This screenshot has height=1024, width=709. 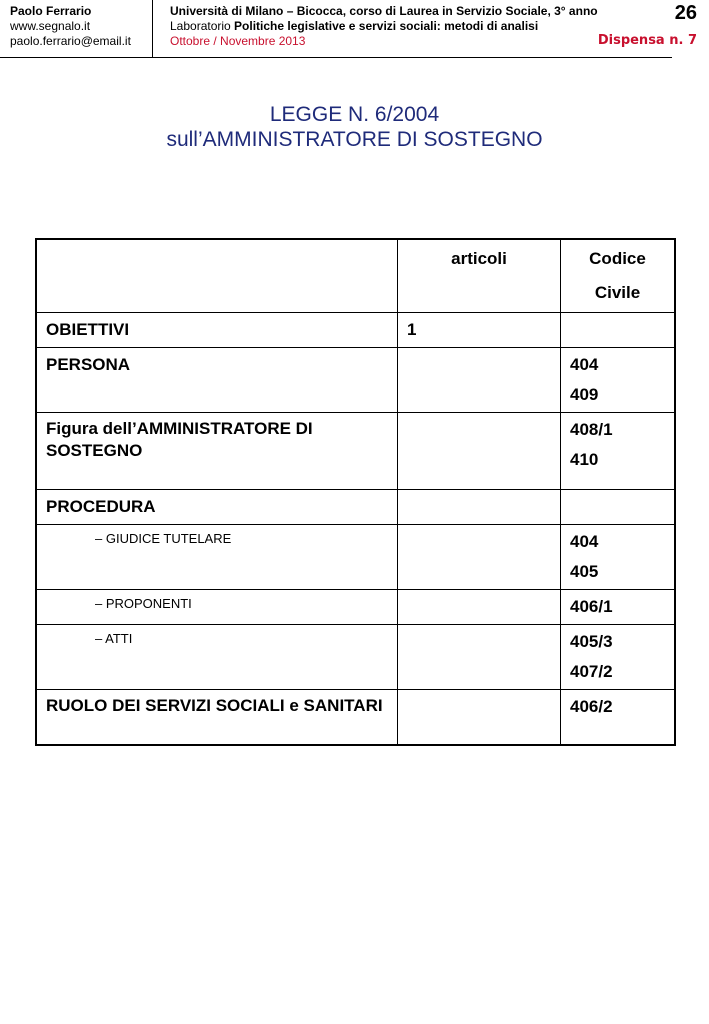 I want to click on codice-civile-cell: 405/3 407/2, so click(x=618, y=657).